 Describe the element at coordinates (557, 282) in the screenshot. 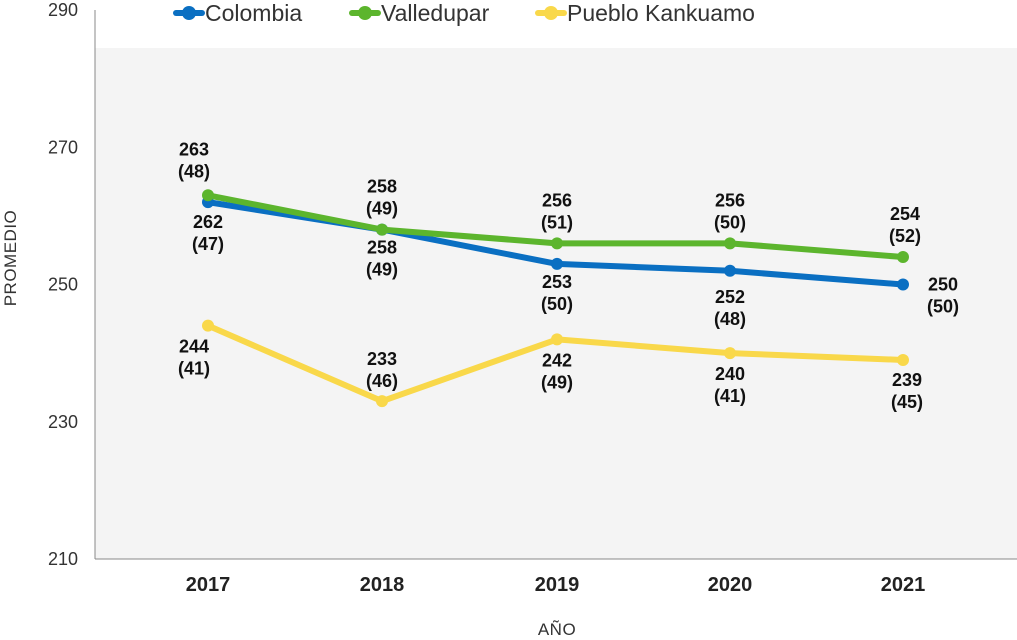

I see `data-label-value: 253` at that location.